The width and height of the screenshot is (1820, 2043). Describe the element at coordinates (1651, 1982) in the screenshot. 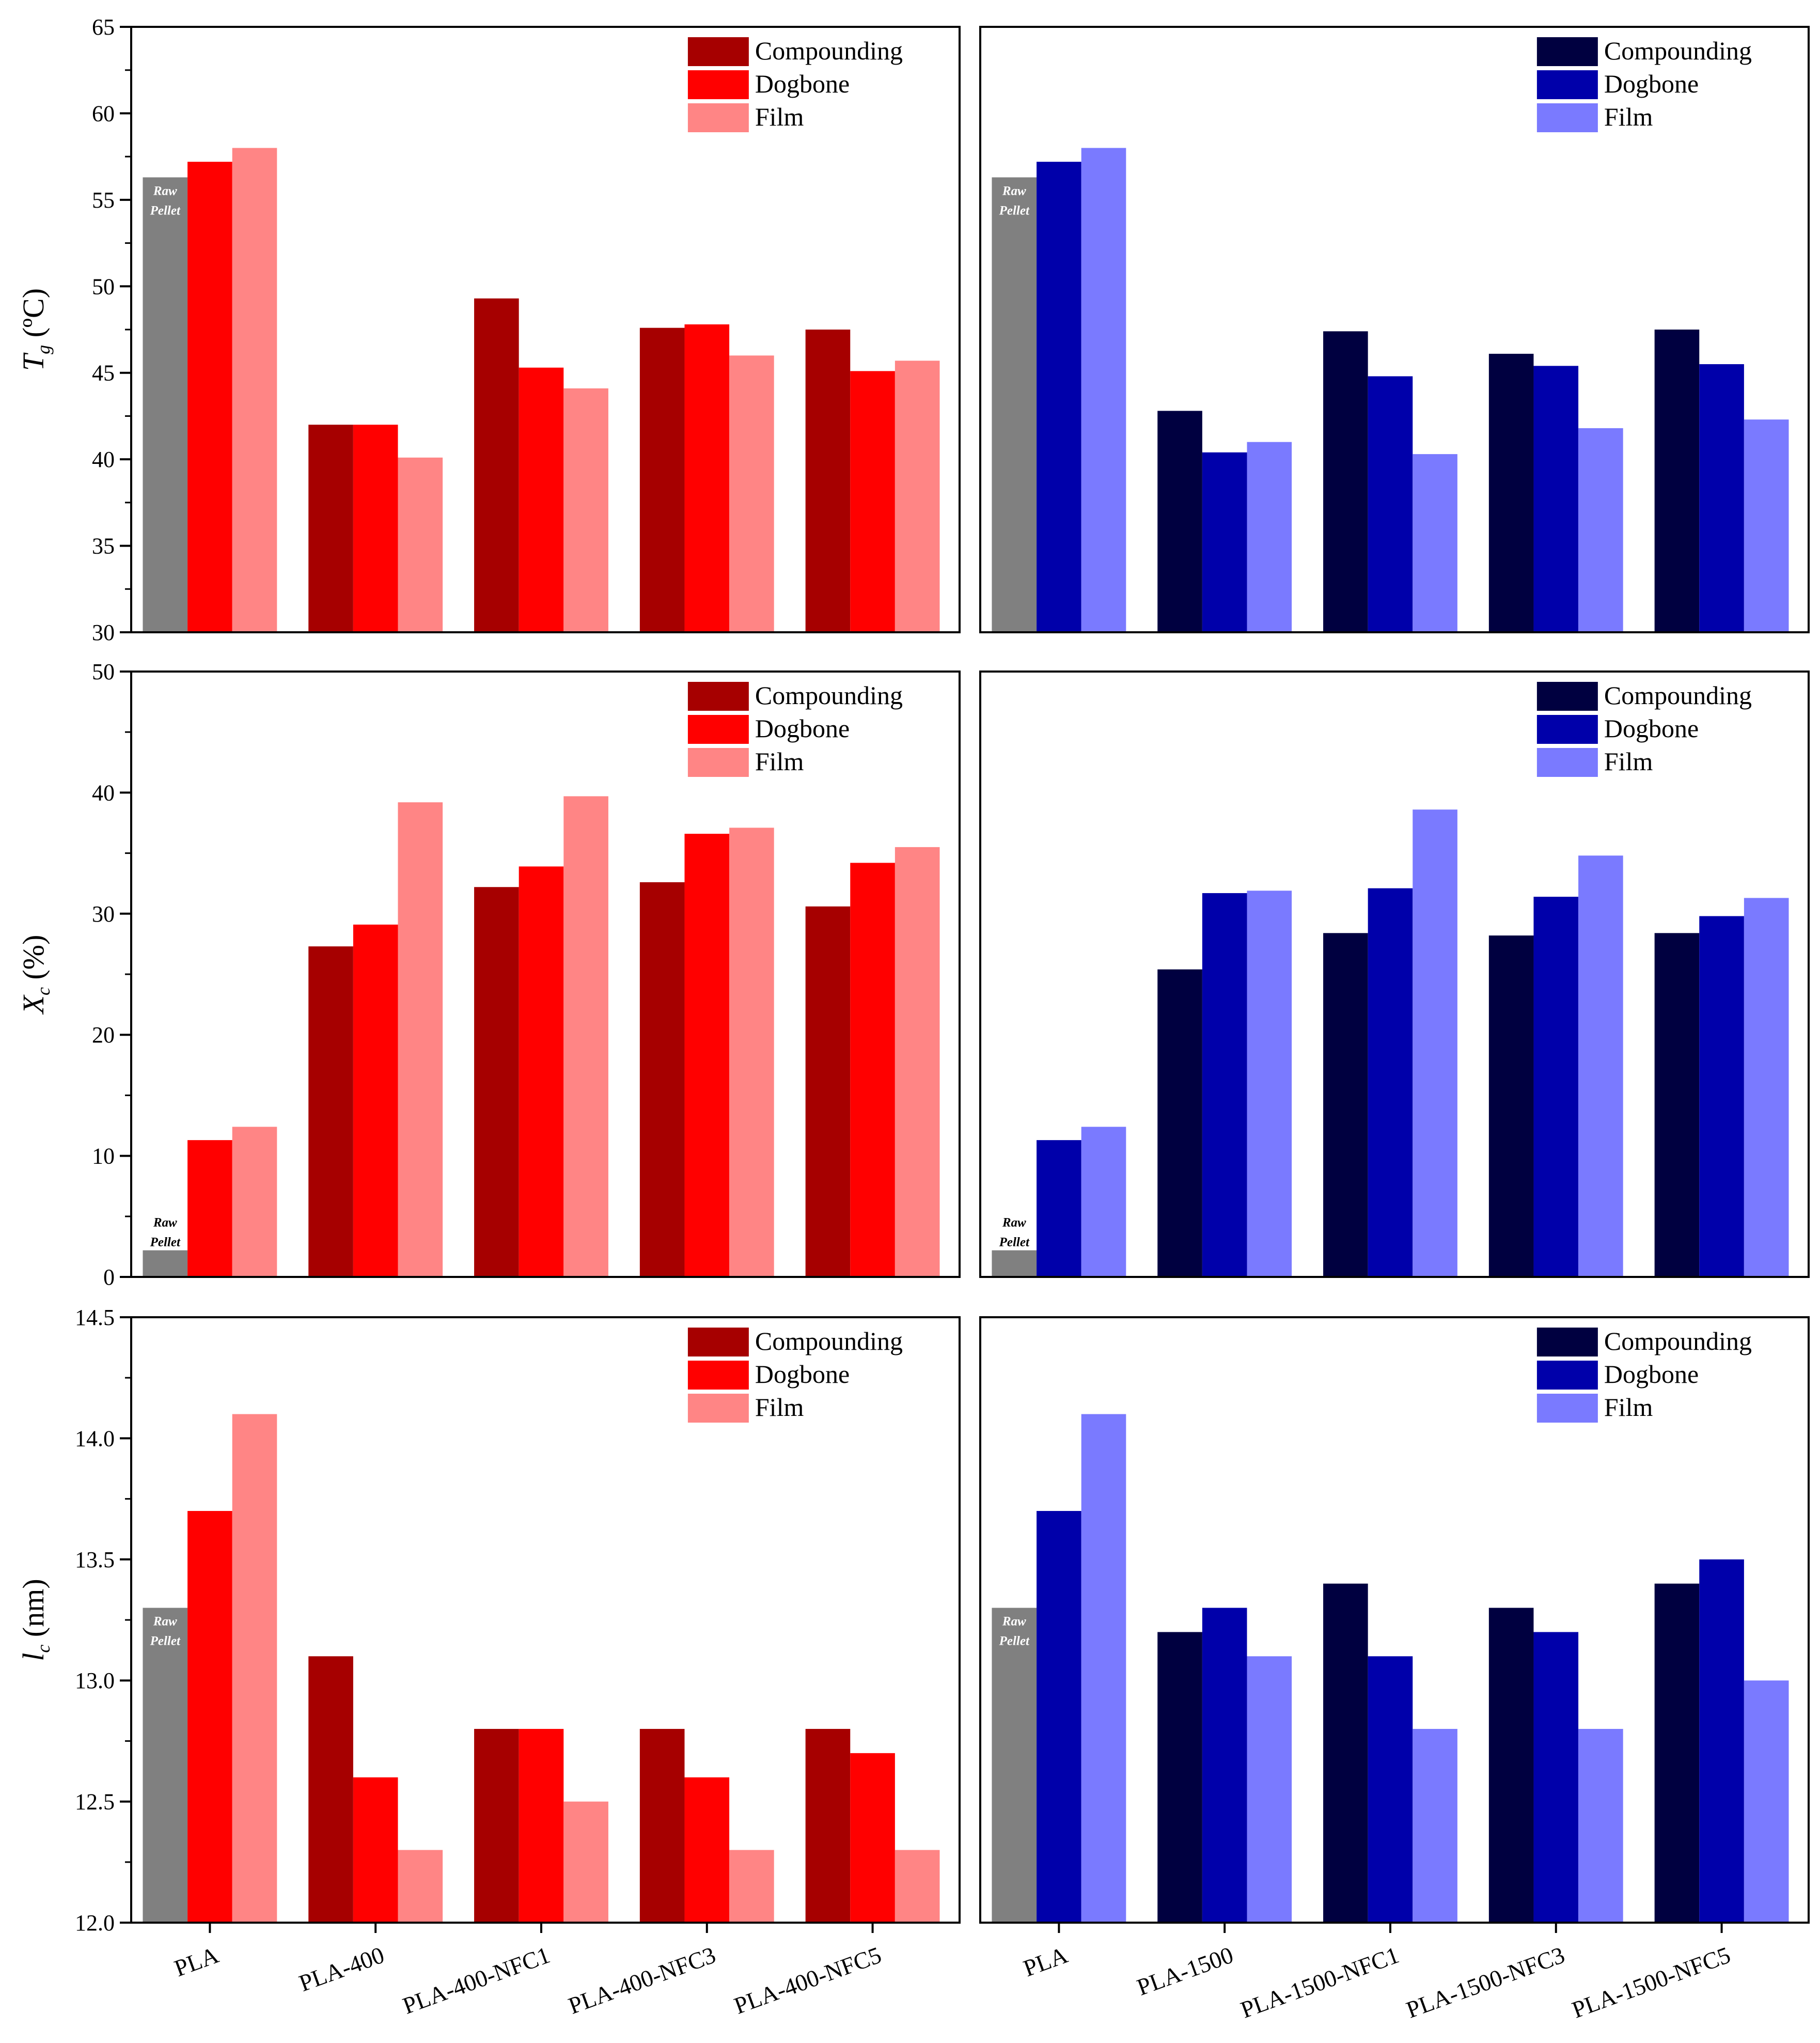

I see `x-category-label: PLA-1500-NFC5` at that location.